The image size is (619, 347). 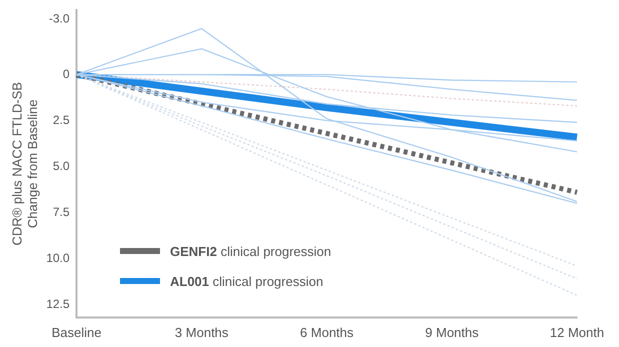 I want to click on y-tick-label: 10.0, so click(x=58, y=257).